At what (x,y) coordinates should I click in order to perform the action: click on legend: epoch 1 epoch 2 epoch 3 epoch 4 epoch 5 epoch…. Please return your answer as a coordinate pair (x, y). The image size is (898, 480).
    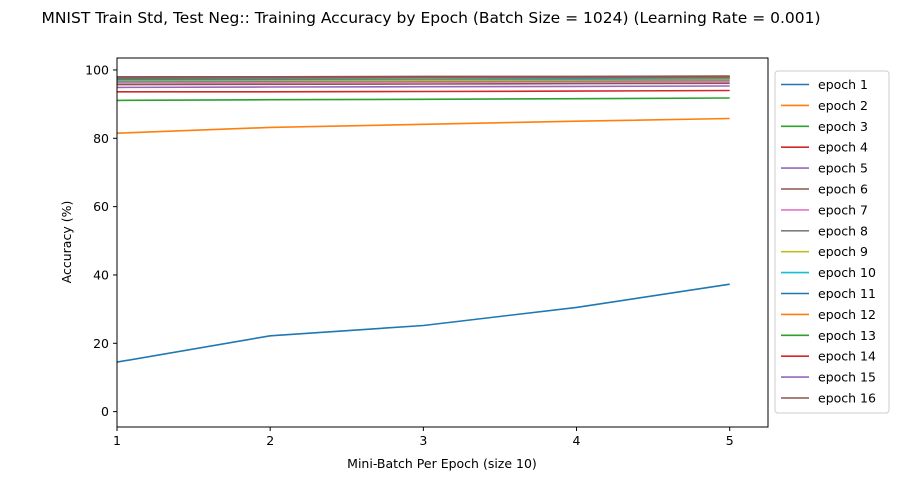
    Looking at the image, I should click on (832, 242).